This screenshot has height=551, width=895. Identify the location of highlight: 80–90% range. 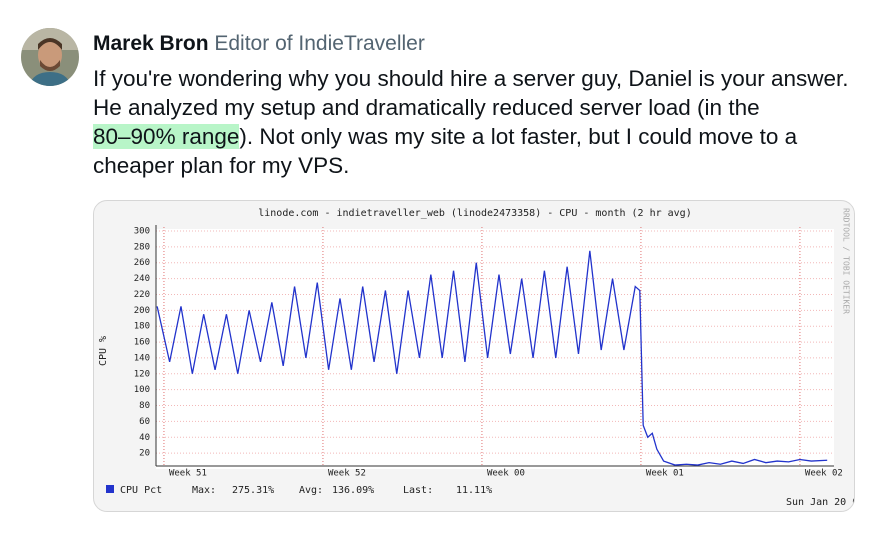
(166, 136).